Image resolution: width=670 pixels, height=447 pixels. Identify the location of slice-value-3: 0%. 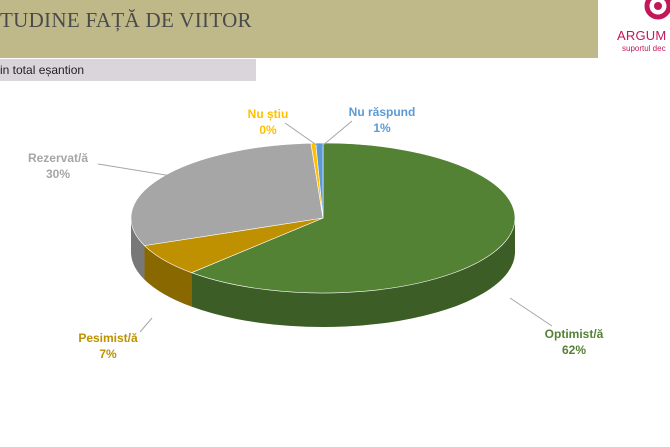
(268, 130).